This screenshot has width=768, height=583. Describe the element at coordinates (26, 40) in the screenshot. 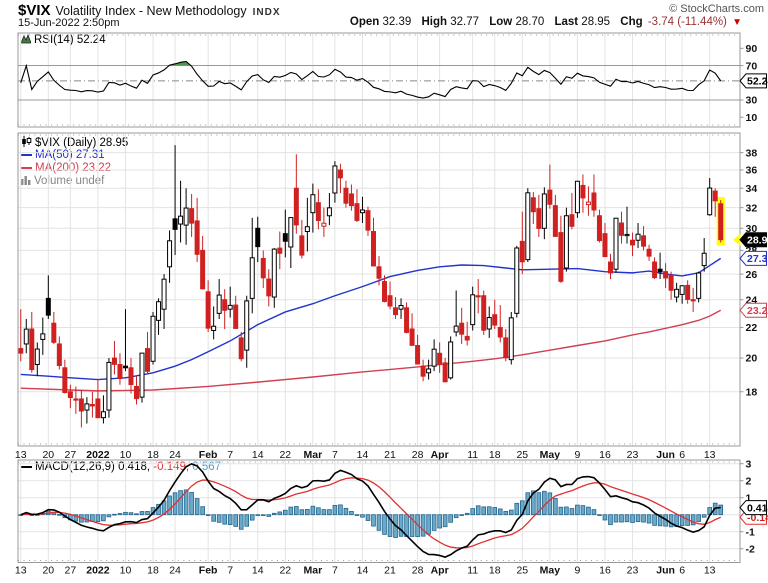

I see `area-chart-icon` at that location.